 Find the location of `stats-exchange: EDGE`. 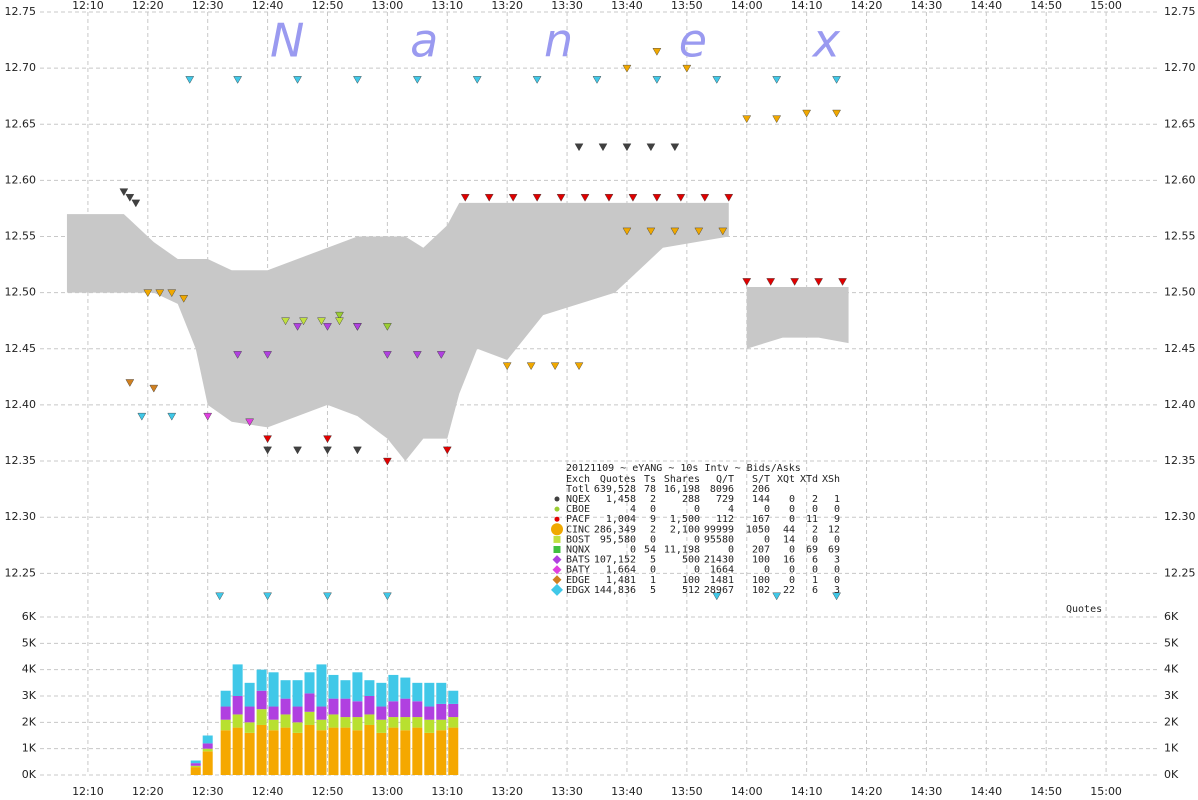

stats-exchange: EDGE is located at coordinates (578, 580).